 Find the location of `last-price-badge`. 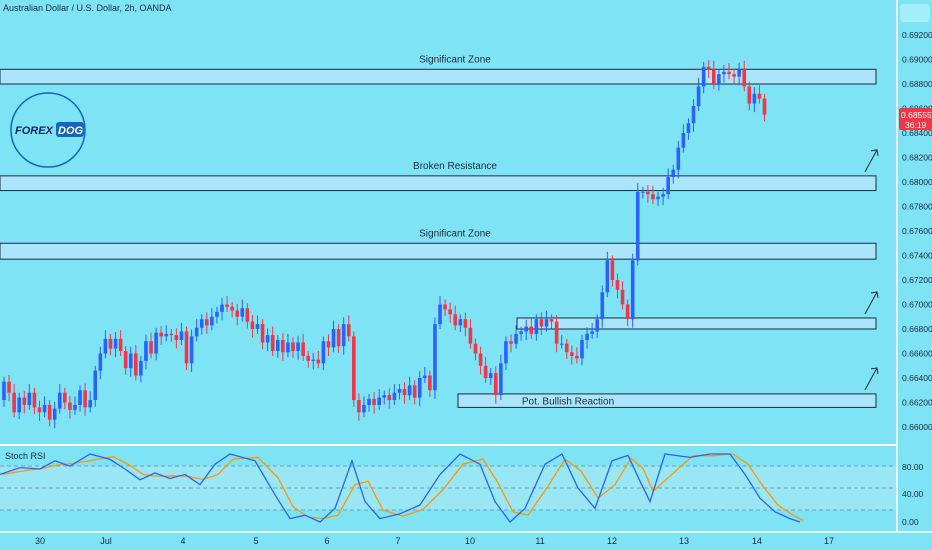

last-price-badge is located at coordinates (915, 119).